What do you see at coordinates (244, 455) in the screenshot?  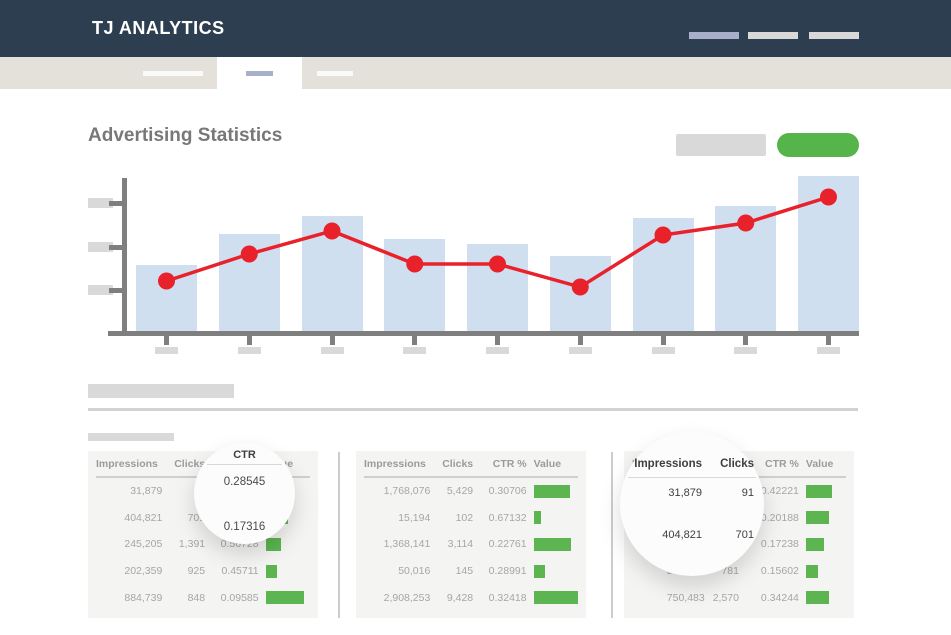 I see `magnifier-ctr-title: CTR` at bounding box center [244, 455].